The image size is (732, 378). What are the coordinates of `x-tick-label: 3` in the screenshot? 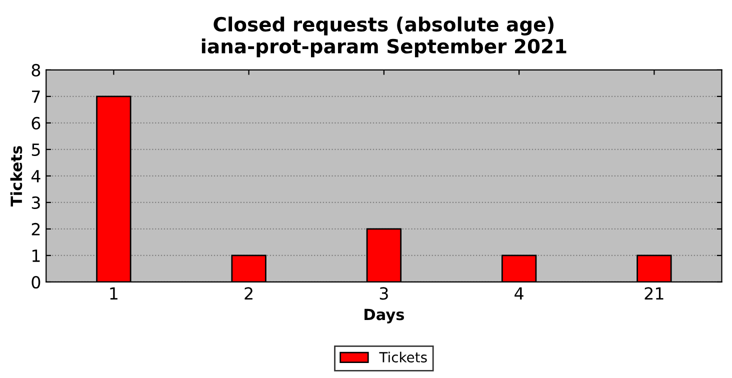 It's located at (384, 293).